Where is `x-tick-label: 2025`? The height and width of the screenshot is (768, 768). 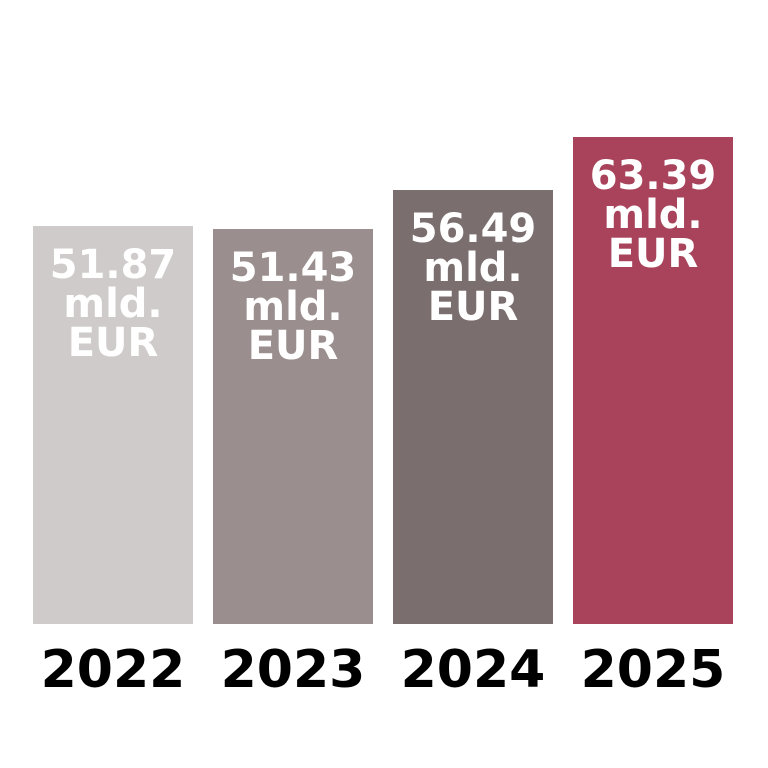 x-tick-label: 2025 is located at coordinates (653, 670).